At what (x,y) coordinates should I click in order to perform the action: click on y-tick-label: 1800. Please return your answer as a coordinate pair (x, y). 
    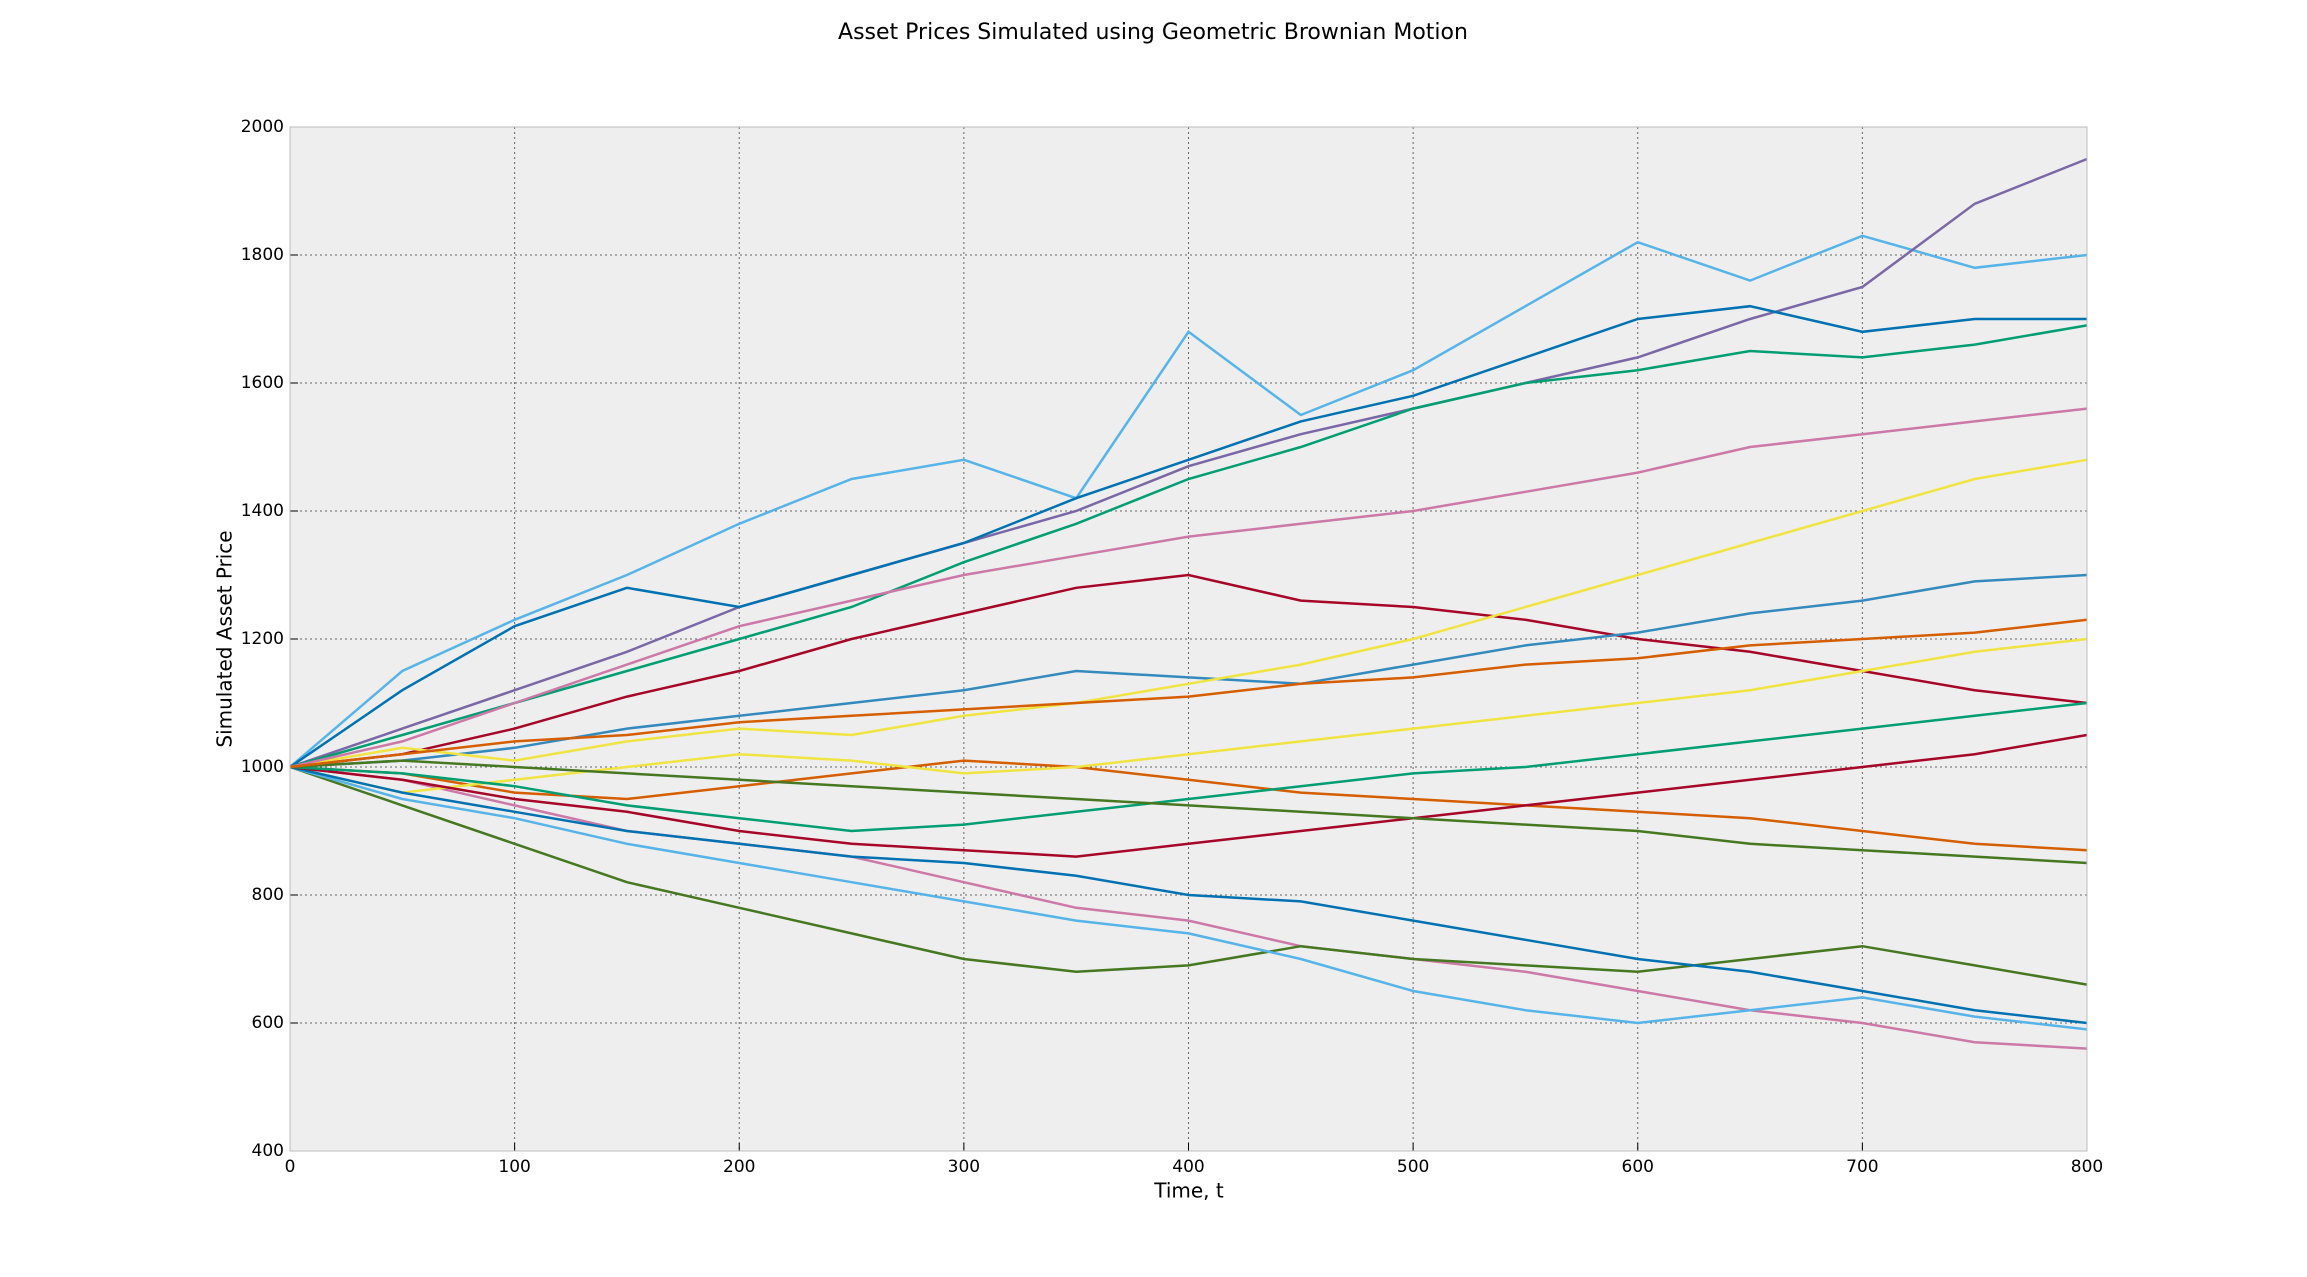
    Looking at the image, I should click on (262, 255).